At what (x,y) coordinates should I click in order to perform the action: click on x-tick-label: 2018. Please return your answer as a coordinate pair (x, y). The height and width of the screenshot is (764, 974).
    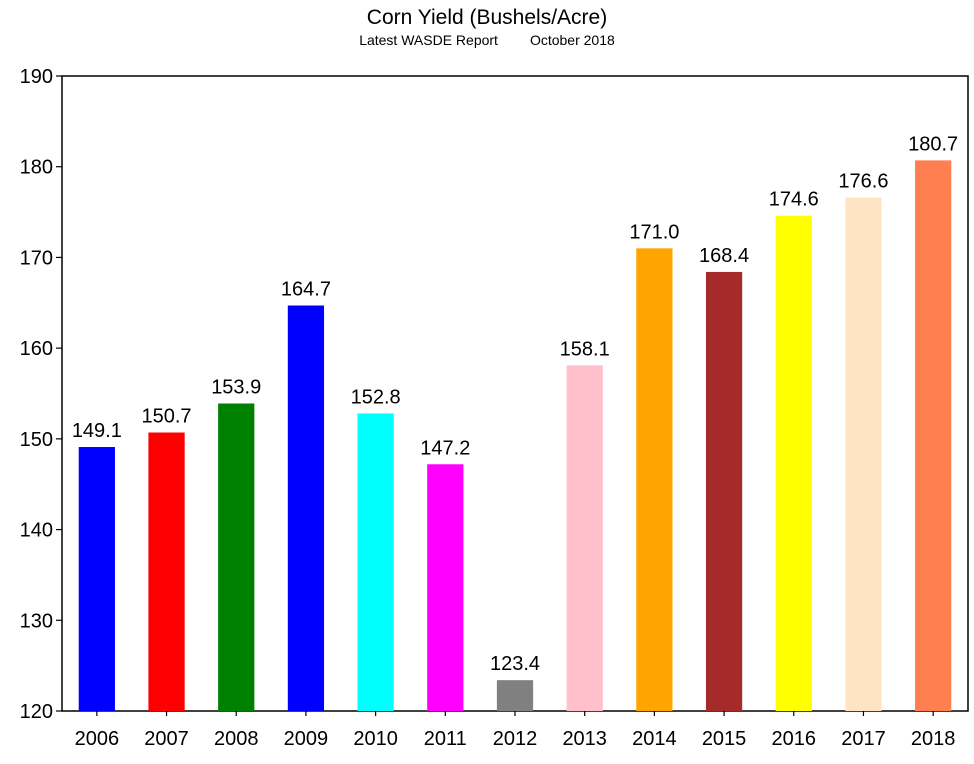
    Looking at the image, I should click on (933, 739).